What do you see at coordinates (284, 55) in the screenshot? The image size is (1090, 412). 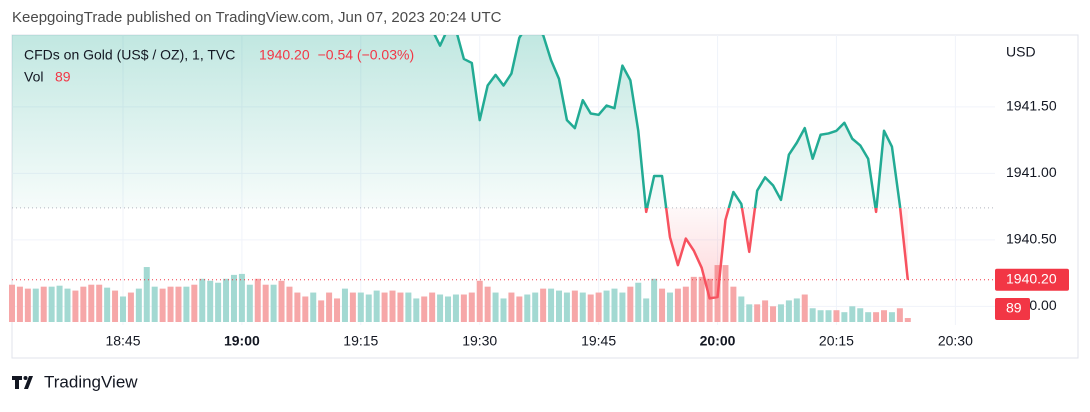 I see `legend-price: 1940.20` at bounding box center [284, 55].